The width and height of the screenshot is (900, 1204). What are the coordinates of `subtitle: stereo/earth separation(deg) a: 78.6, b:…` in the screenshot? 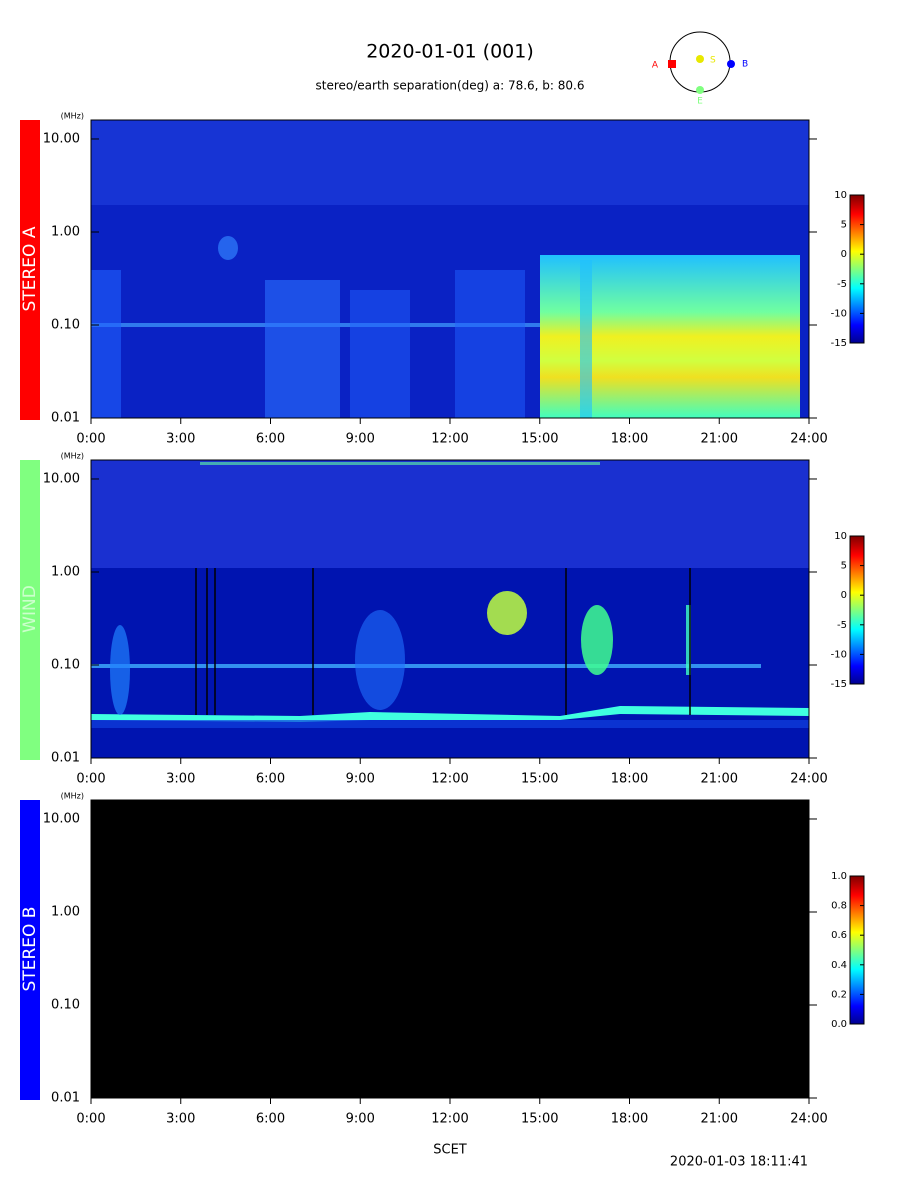 It's located at (450, 86).